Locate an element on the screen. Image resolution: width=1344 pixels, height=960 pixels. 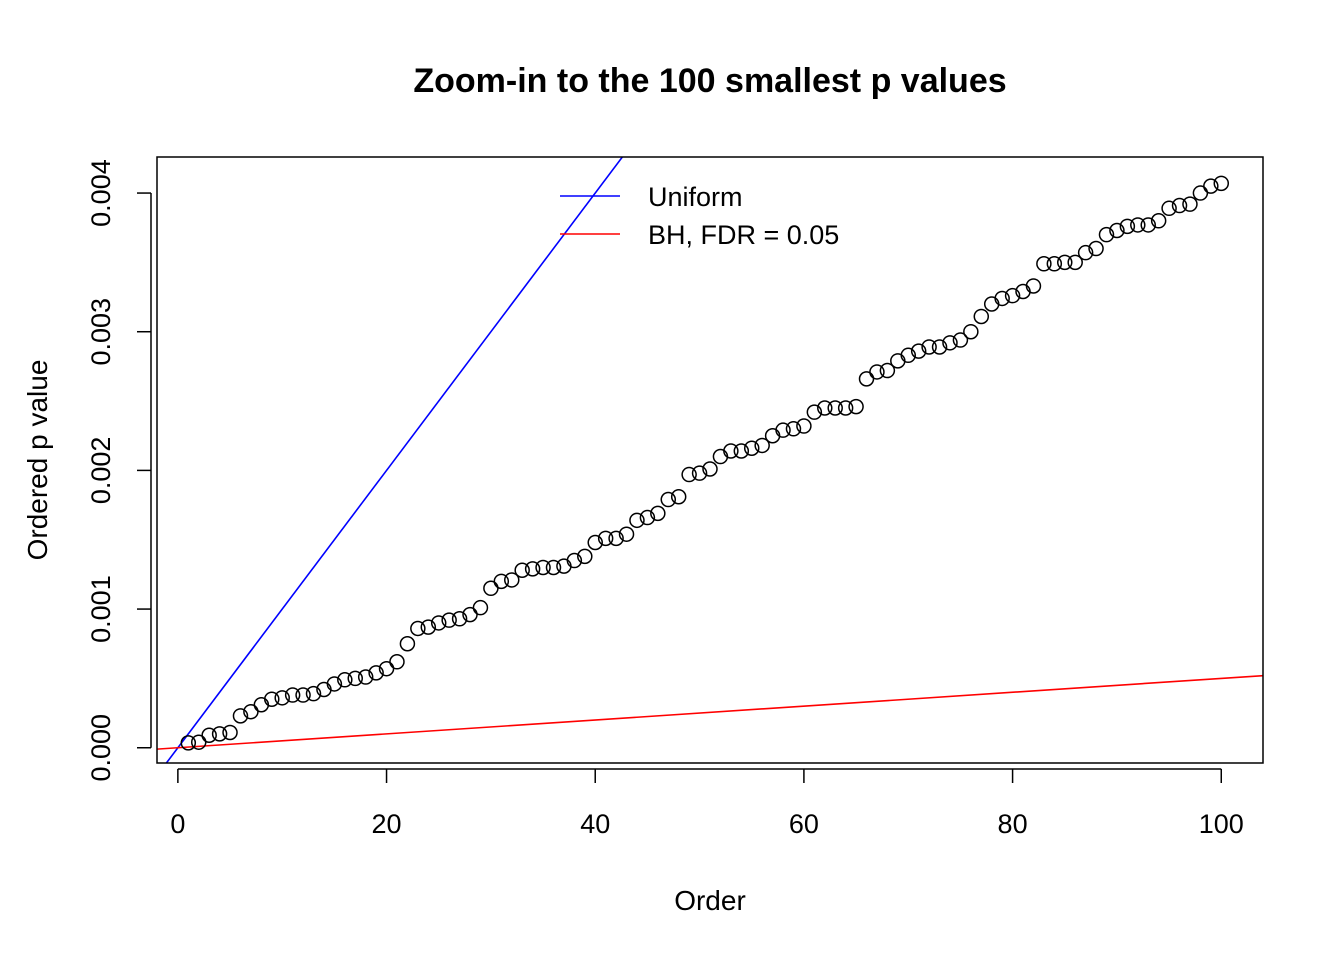
x-tick-label: 40 is located at coordinates (595, 824).